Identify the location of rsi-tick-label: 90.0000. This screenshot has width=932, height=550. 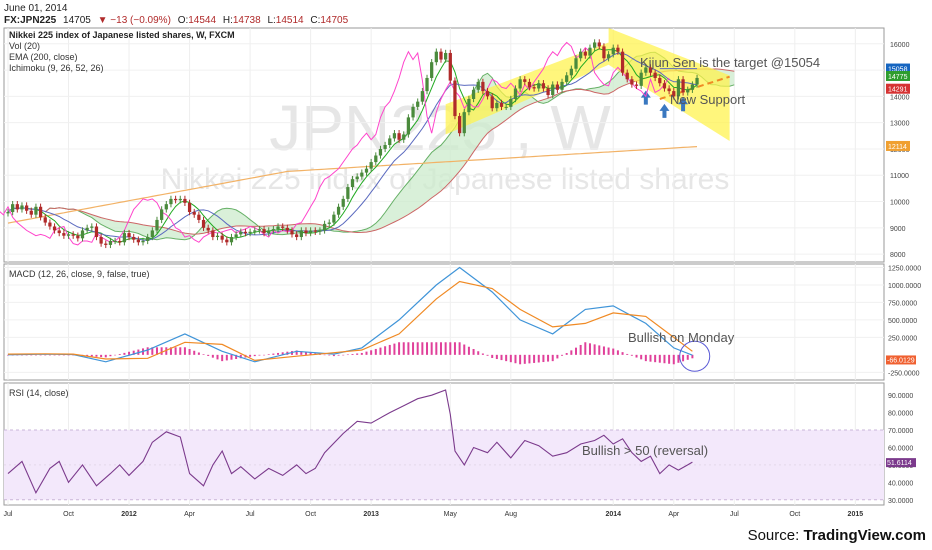
(900, 396).